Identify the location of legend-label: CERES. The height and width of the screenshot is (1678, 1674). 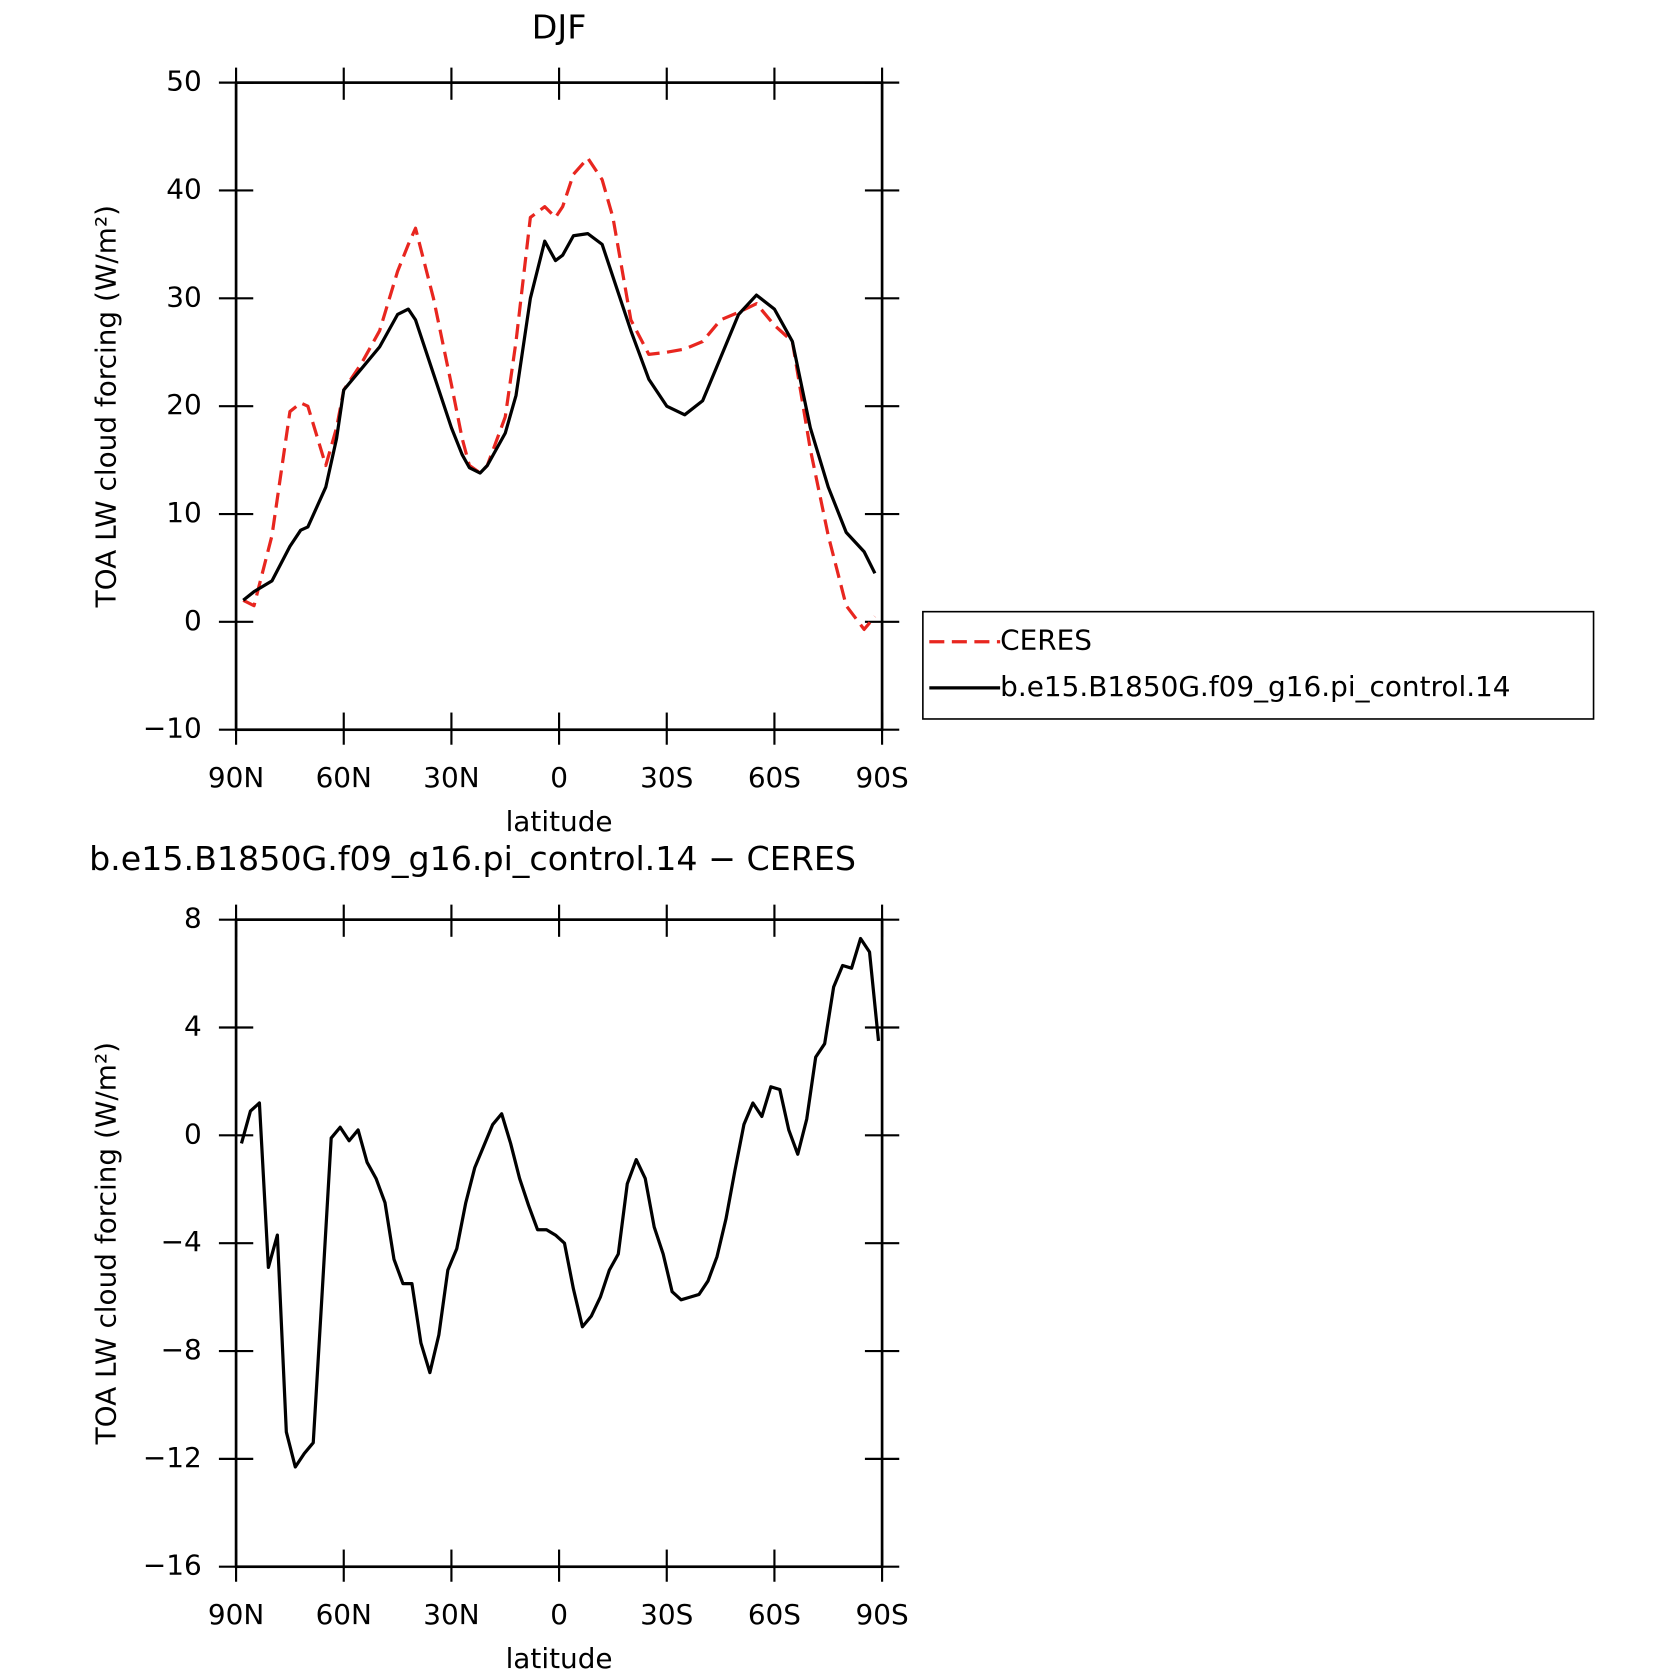
(1046, 640).